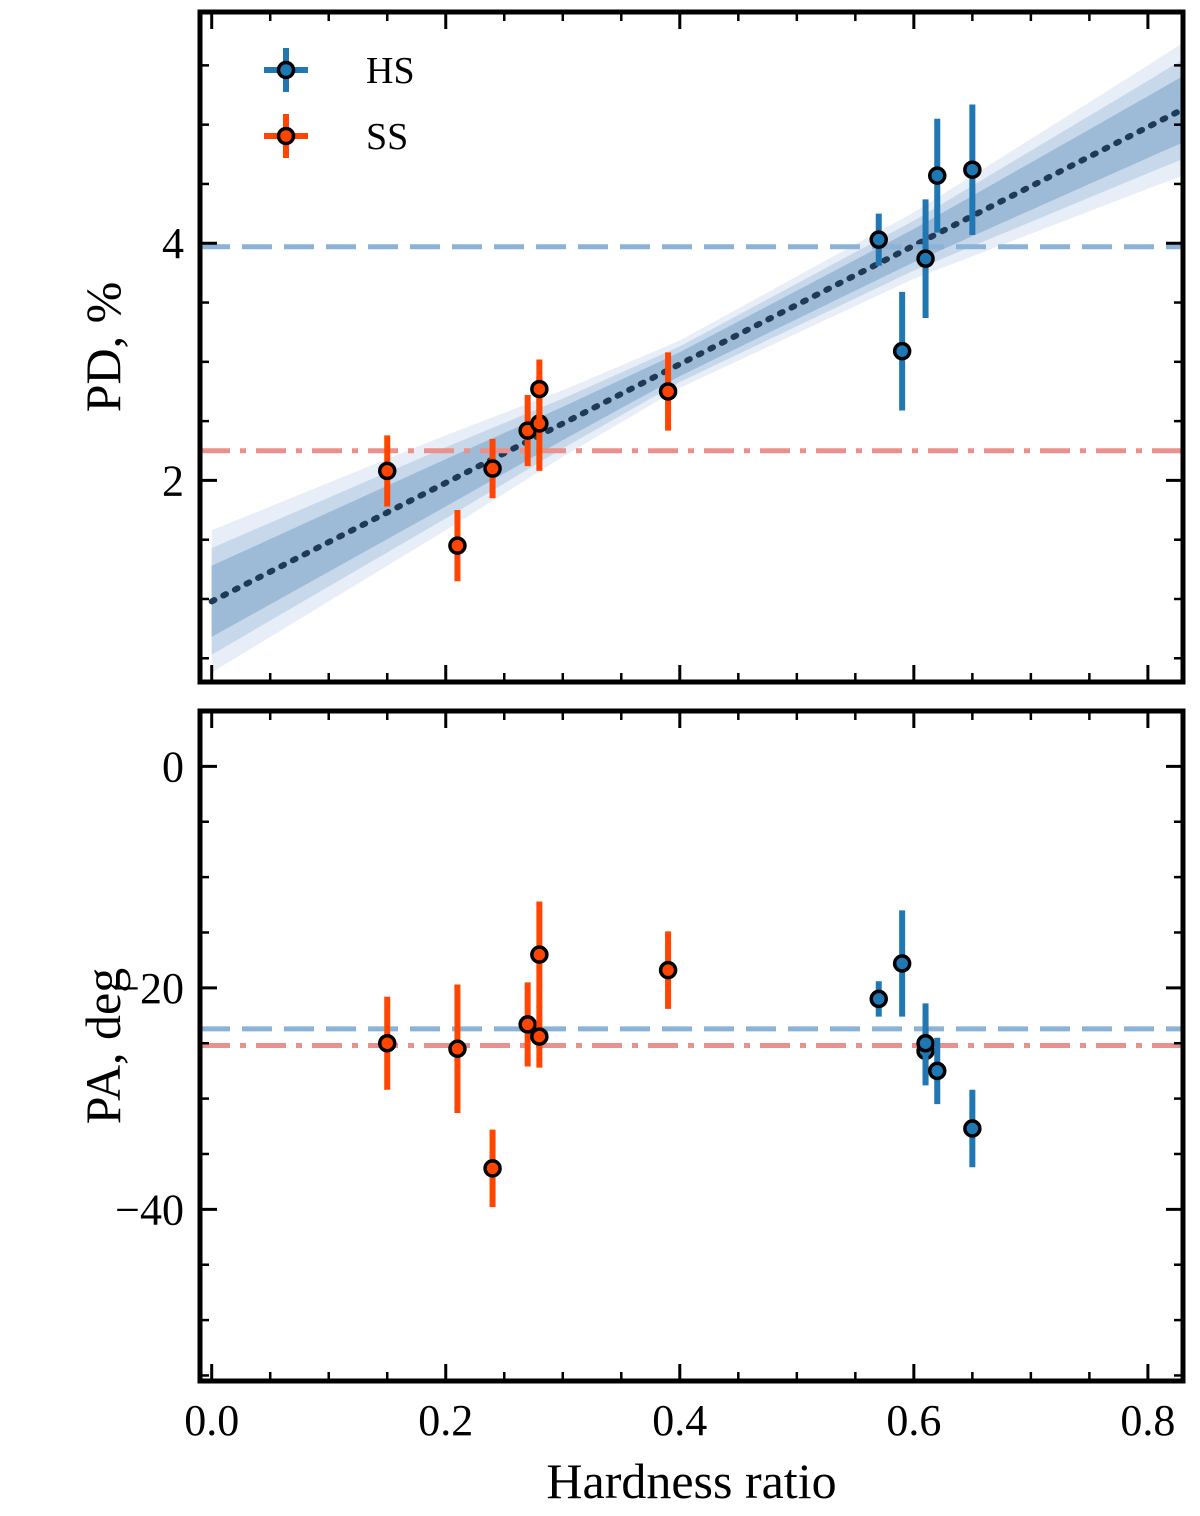  I want to click on x-tick-label: 0.2, so click(445, 1420).